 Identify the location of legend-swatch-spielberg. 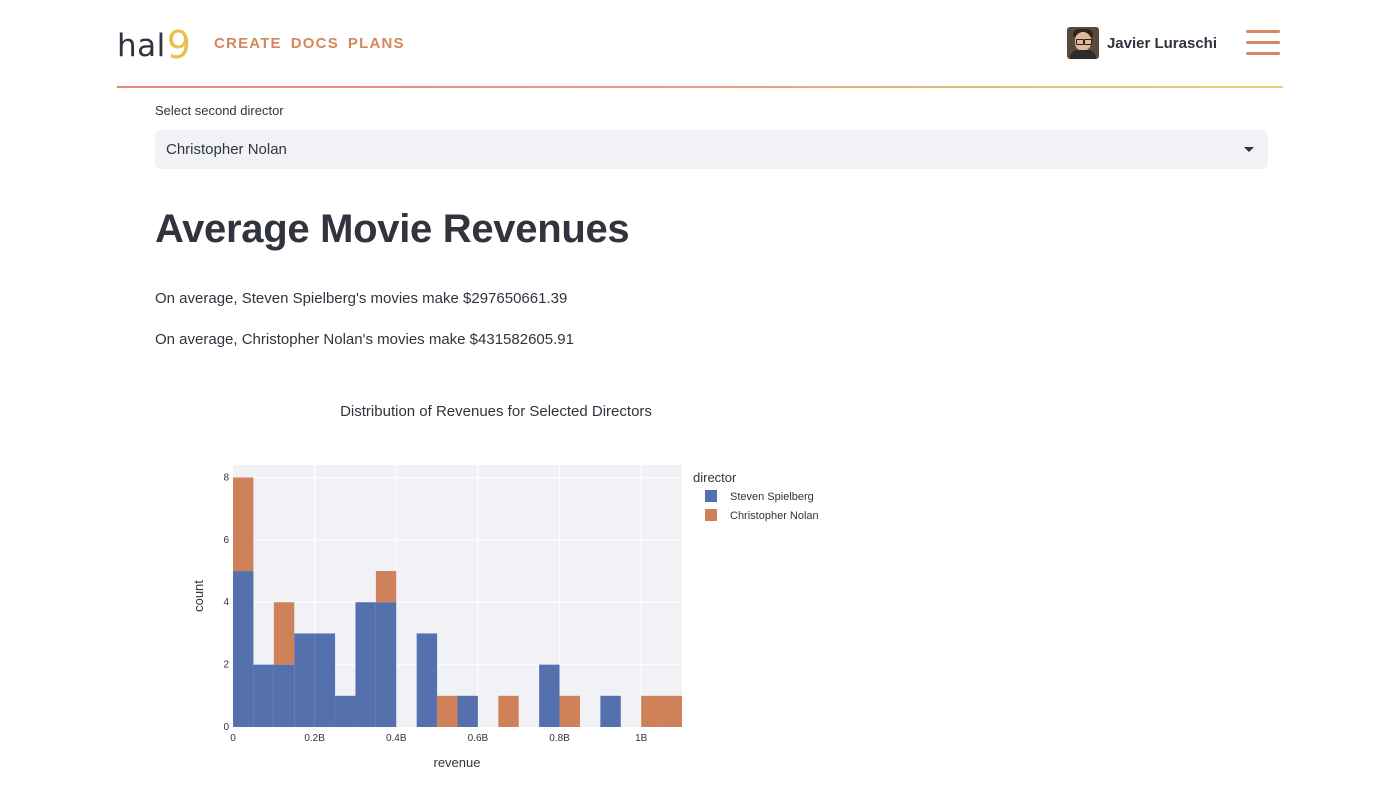
(711, 496).